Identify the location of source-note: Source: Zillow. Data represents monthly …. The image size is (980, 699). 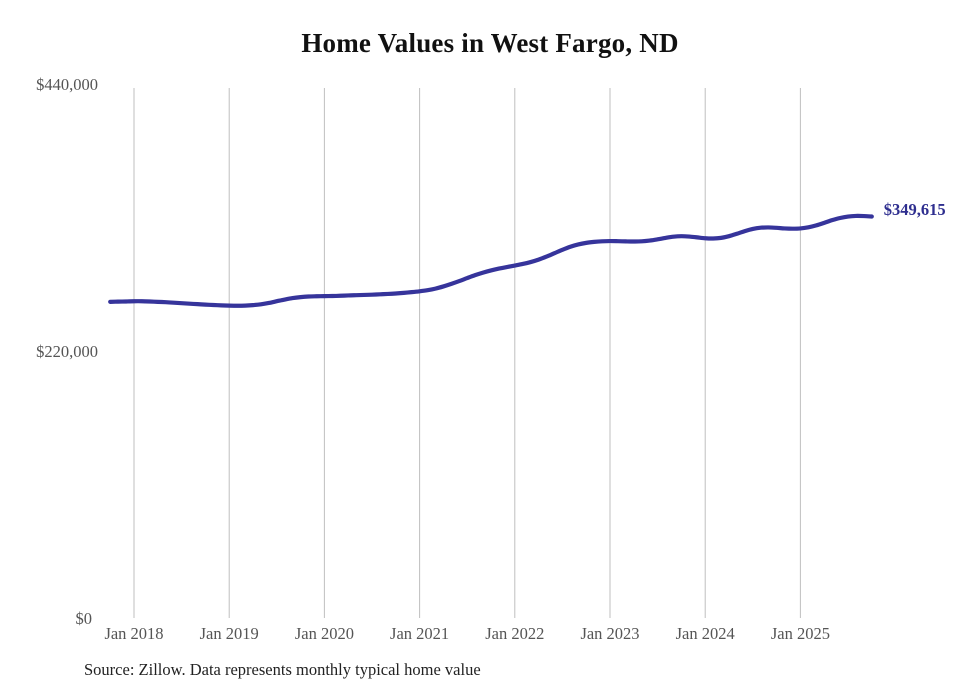
(282, 669).